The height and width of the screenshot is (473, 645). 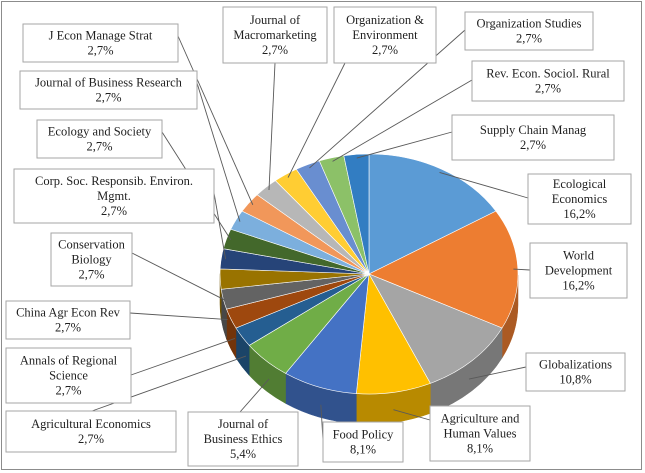 I want to click on leader-line-journal-of-business-ethics, so click(x=254, y=395).